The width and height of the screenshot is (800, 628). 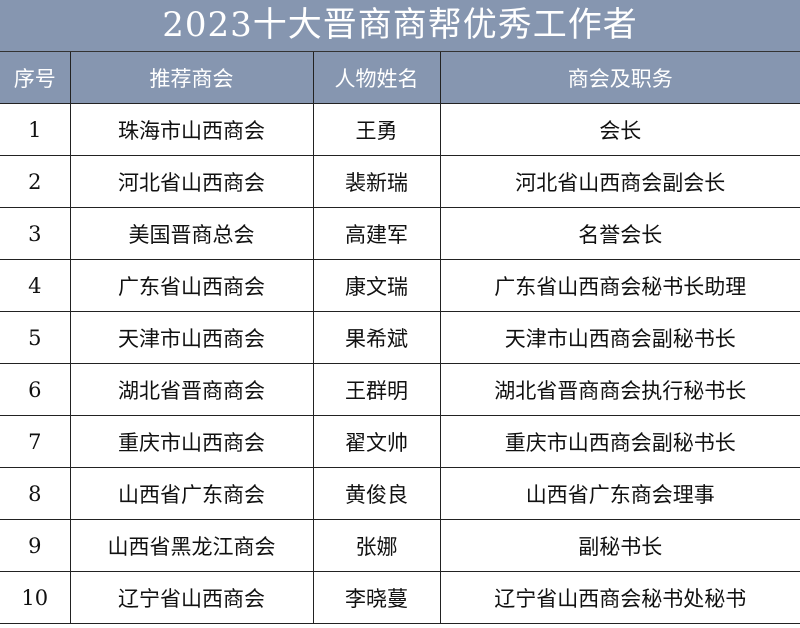 I want to click on cell-index: 5, so click(x=35, y=337).